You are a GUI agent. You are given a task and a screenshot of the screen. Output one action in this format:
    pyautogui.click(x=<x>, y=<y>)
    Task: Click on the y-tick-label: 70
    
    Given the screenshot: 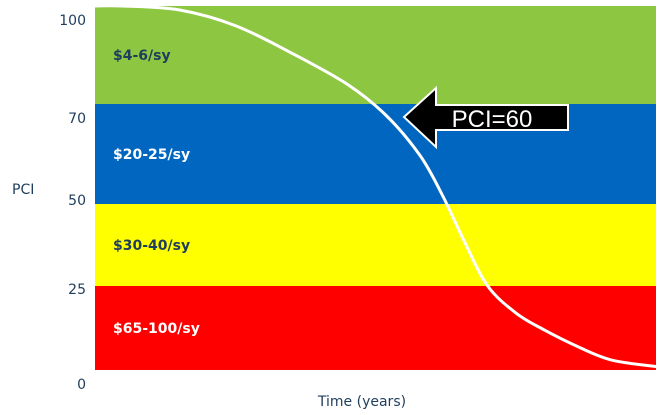 What is the action you would take?
    pyautogui.click(x=77, y=119)
    